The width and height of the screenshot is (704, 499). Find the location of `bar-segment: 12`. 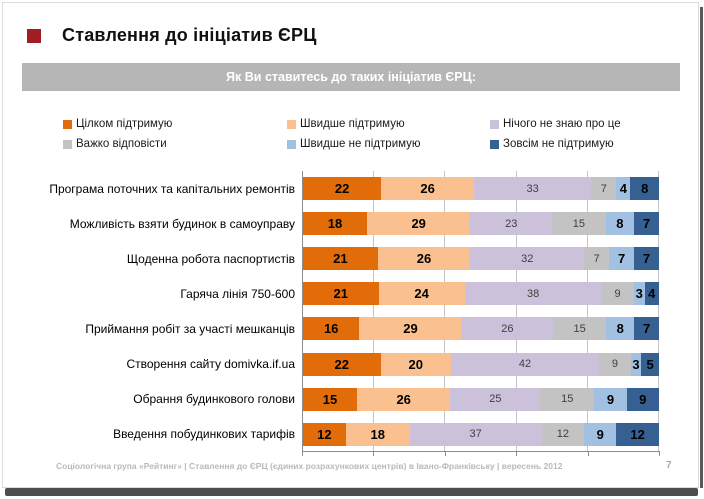

bar-segment: 12 is located at coordinates (563, 434).